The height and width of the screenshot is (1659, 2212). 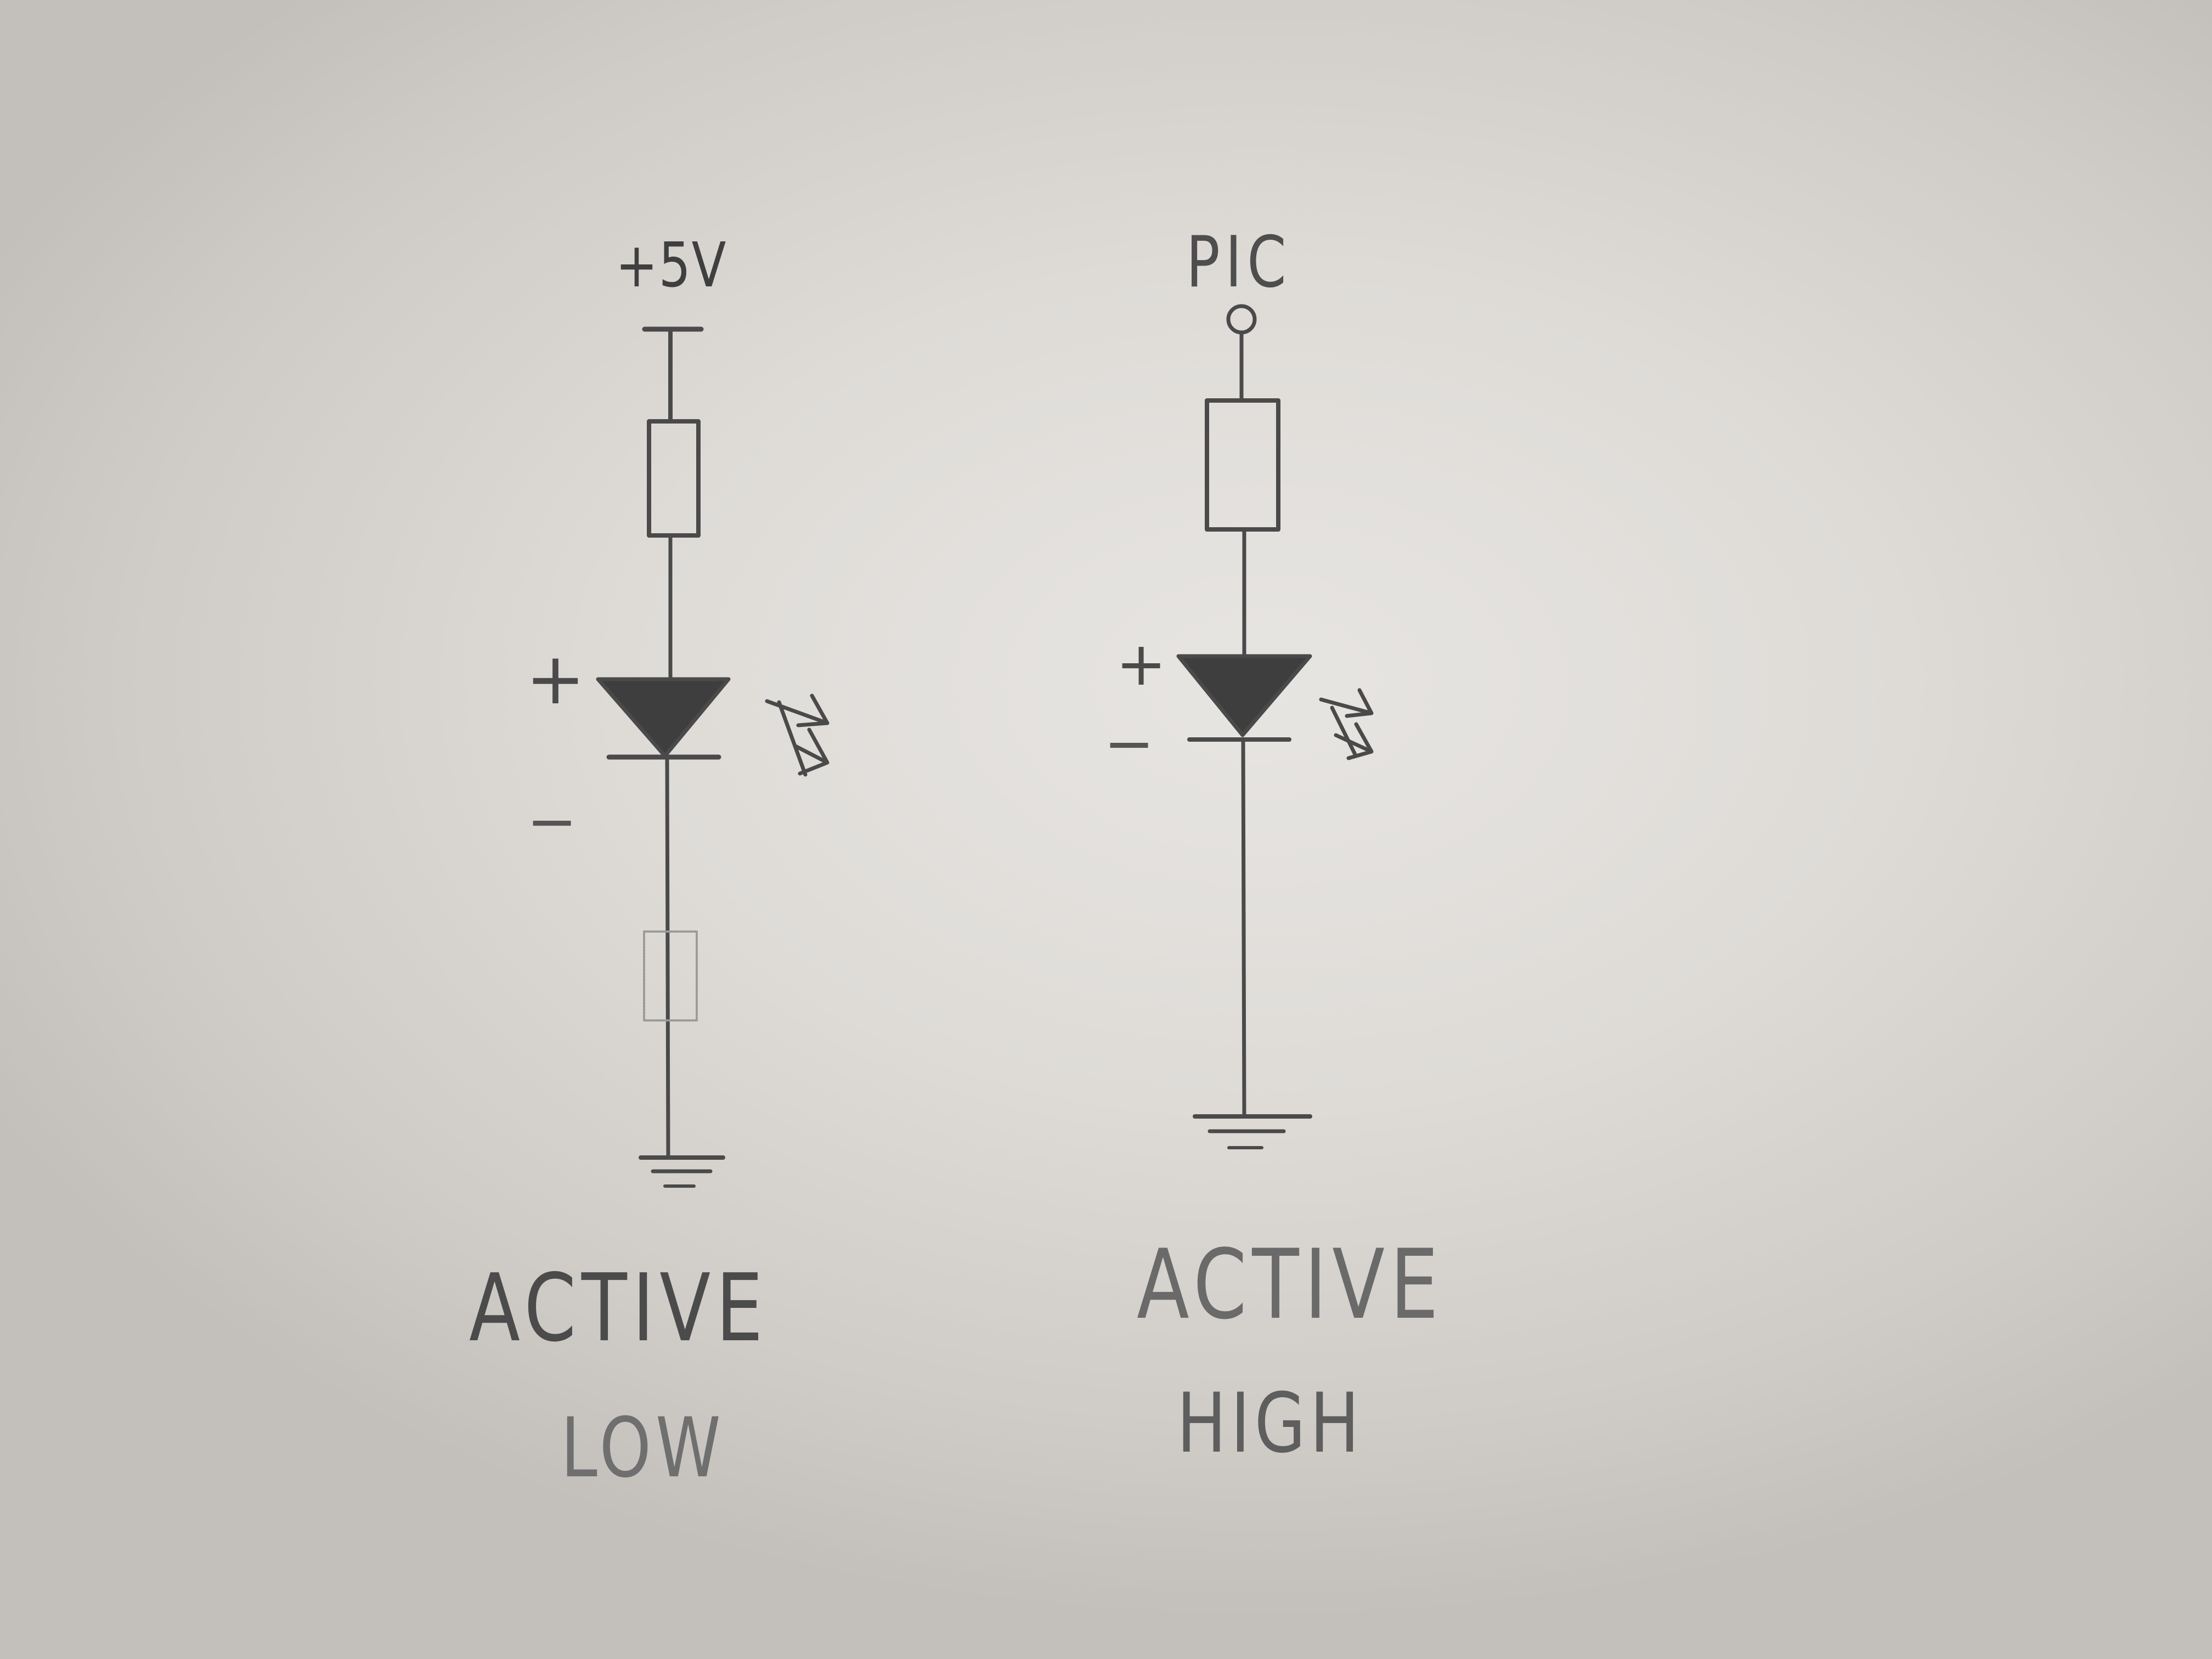 What do you see at coordinates (663, 718) in the screenshot?
I see `left-led-body` at bounding box center [663, 718].